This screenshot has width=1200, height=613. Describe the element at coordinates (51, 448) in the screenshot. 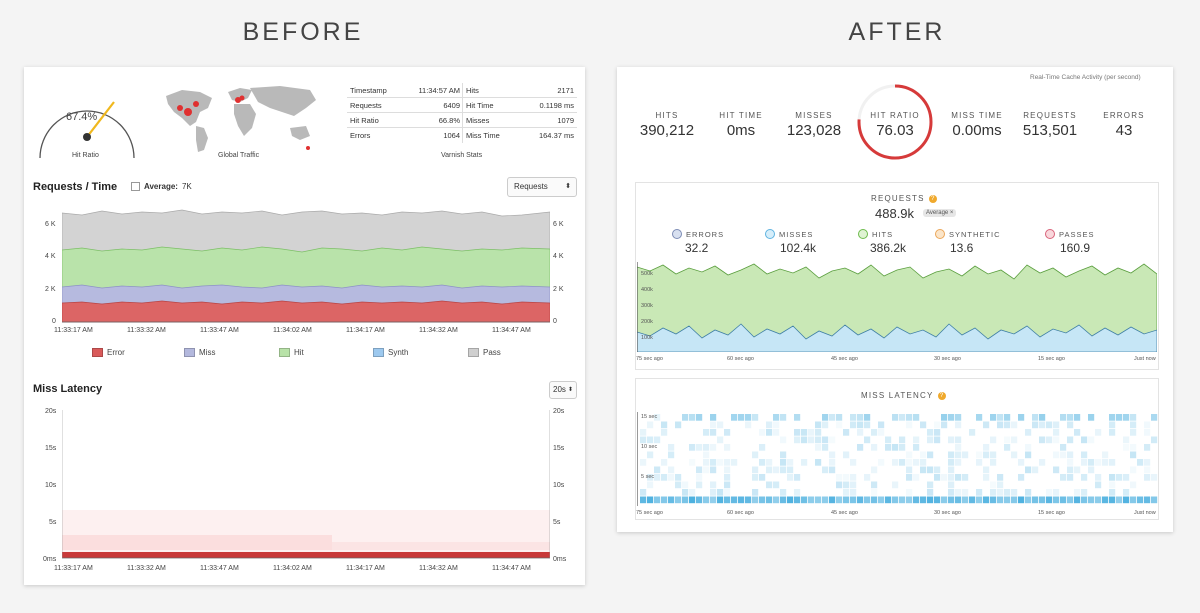

I see `y-tick: 15s` at that location.